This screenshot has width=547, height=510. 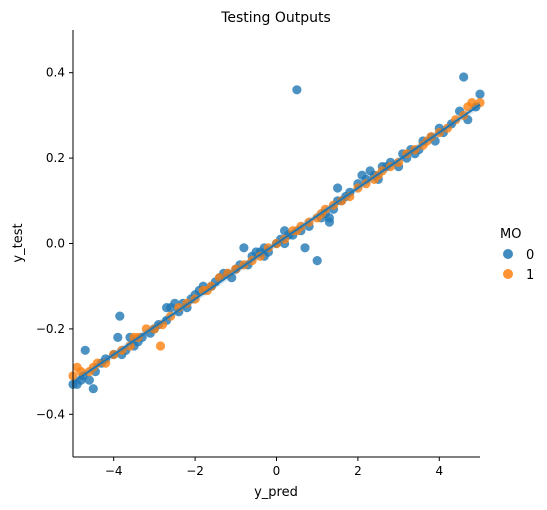 What do you see at coordinates (530, 275) in the screenshot?
I see `legend-label-1: 1` at bounding box center [530, 275].